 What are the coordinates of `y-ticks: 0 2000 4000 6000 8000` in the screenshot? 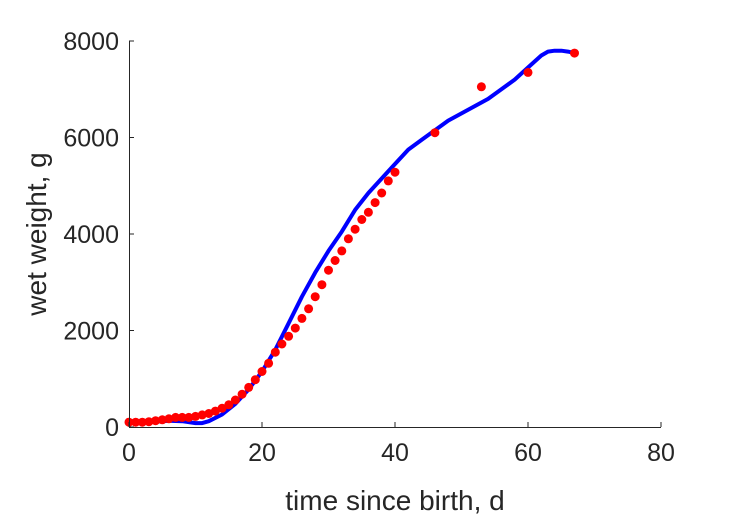 It's located at (98, 235).